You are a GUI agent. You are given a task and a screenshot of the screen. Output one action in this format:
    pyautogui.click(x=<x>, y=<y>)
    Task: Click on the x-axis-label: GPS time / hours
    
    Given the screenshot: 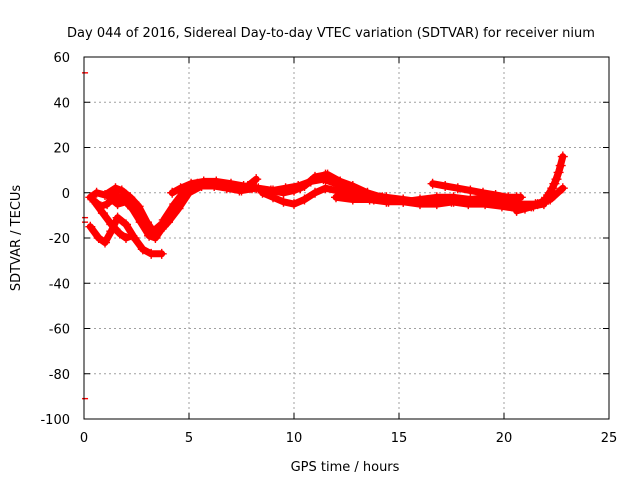 What is the action you would take?
    pyautogui.click(x=345, y=467)
    